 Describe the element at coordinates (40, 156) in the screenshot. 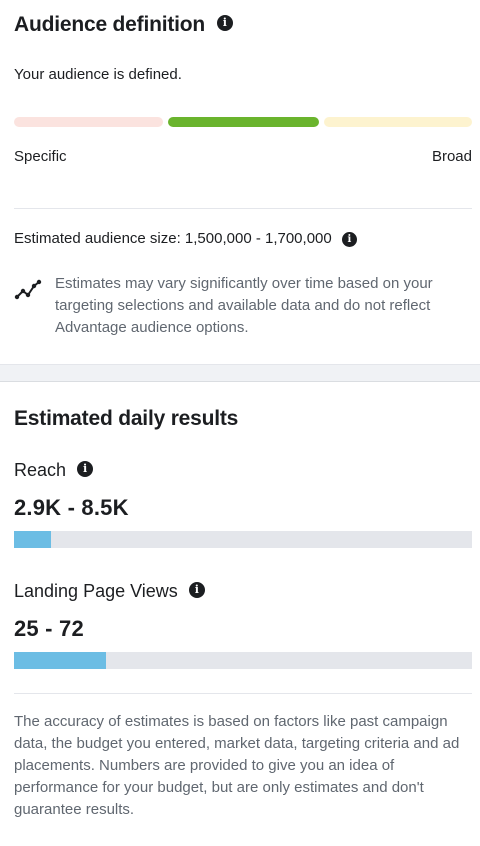

I see `meter-label-specific: Specific` at that location.